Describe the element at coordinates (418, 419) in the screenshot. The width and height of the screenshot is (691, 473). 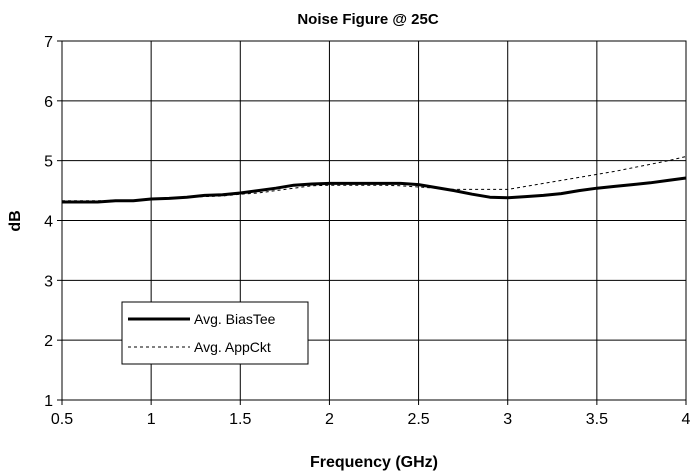
I see `x-tick-label: 2.5` at that location.